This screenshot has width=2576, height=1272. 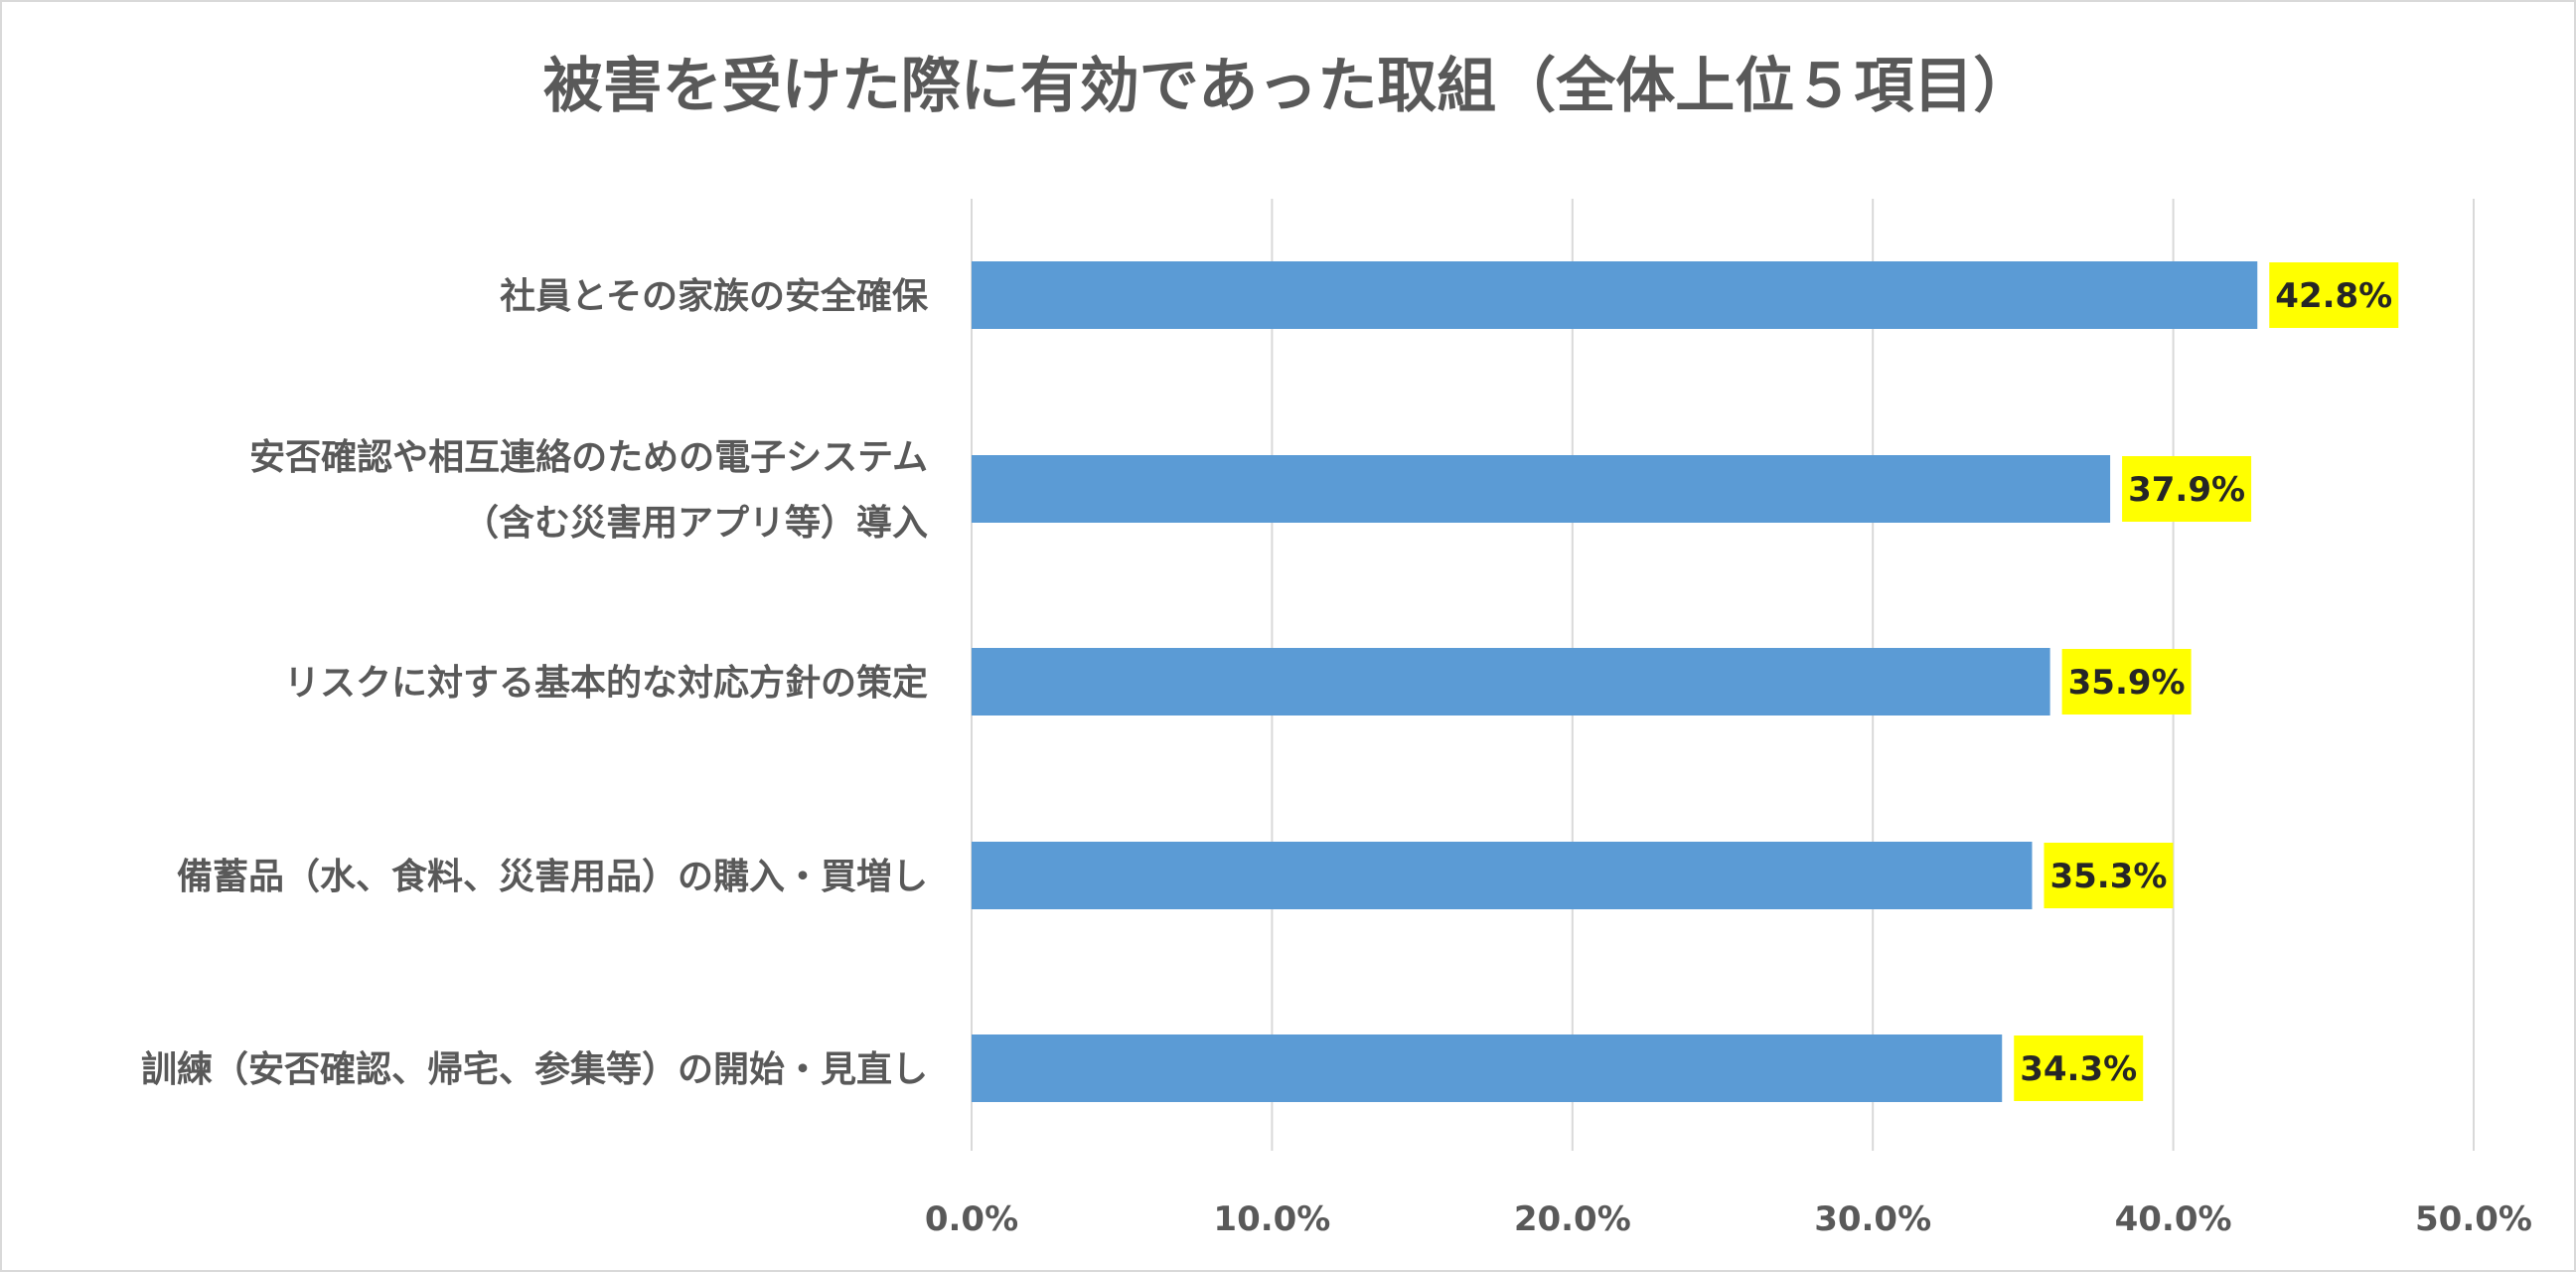 I want to click on data-label: 42.8%, so click(x=2333, y=296).